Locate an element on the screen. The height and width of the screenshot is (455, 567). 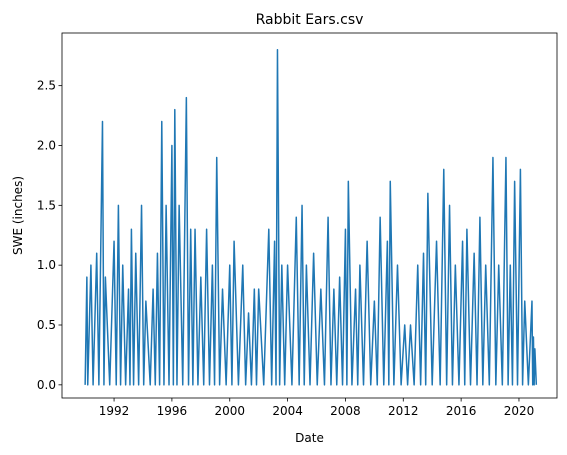
y-tick-label: 2.0 is located at coordinates (46, 145).